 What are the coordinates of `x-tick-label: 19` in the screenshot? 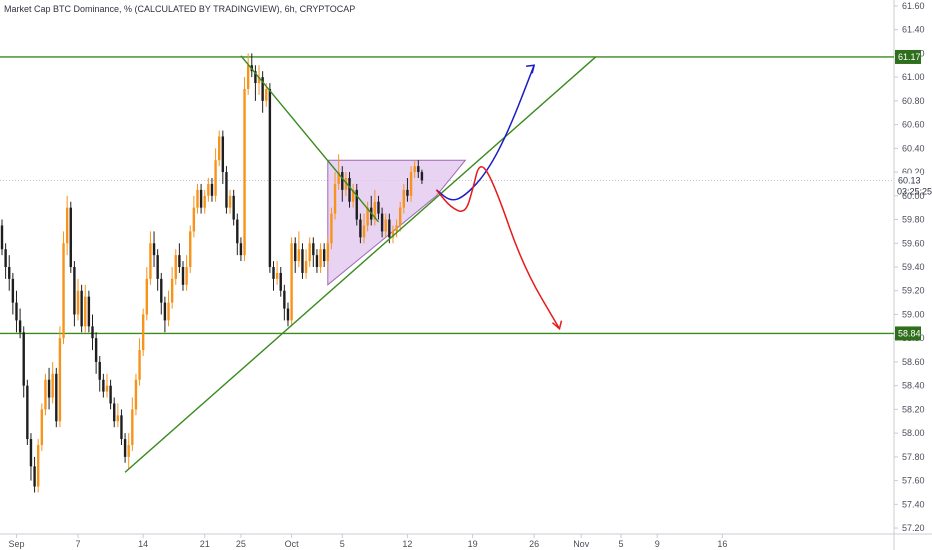 It's located at (473, 544).